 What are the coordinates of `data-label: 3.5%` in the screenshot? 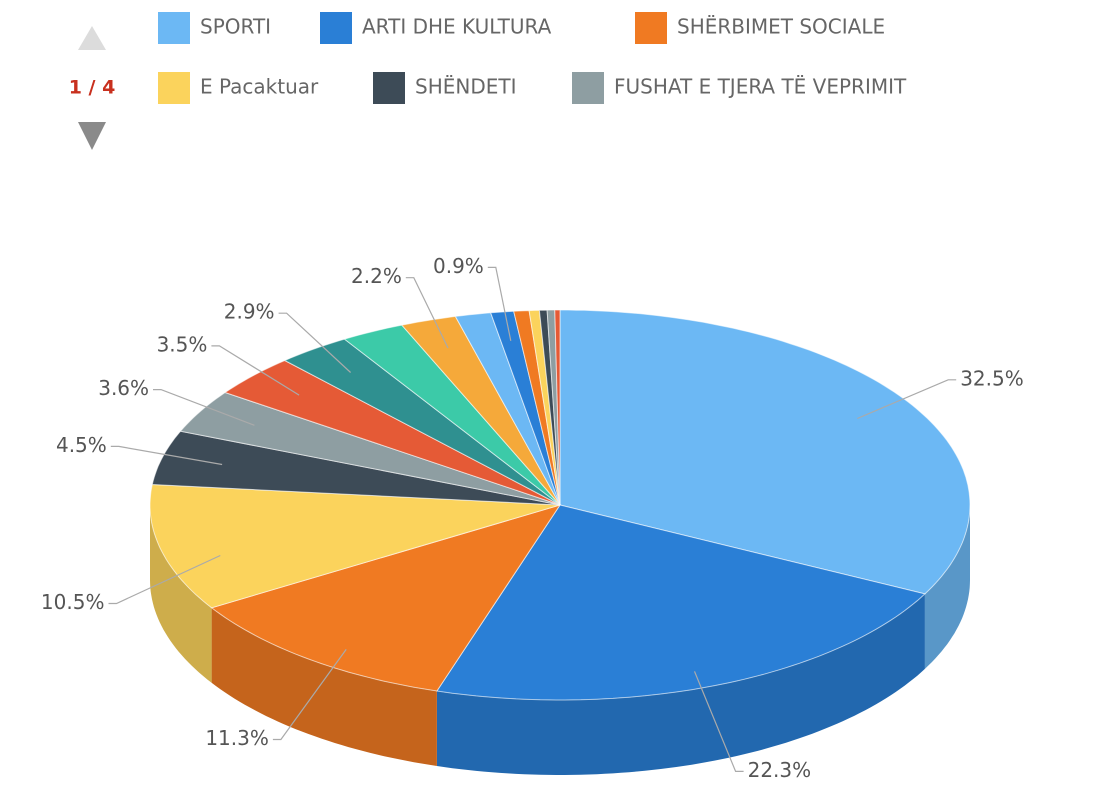 It's located at (182, 344).